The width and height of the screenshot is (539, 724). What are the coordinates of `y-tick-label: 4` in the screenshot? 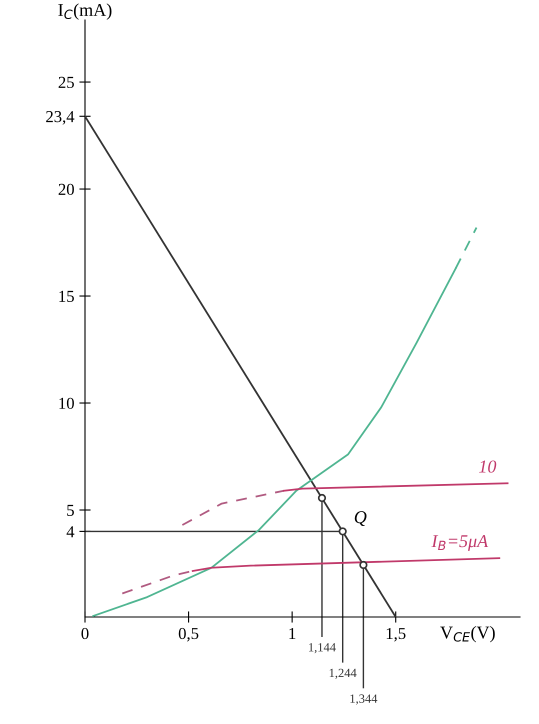 It's located at (70, 532).